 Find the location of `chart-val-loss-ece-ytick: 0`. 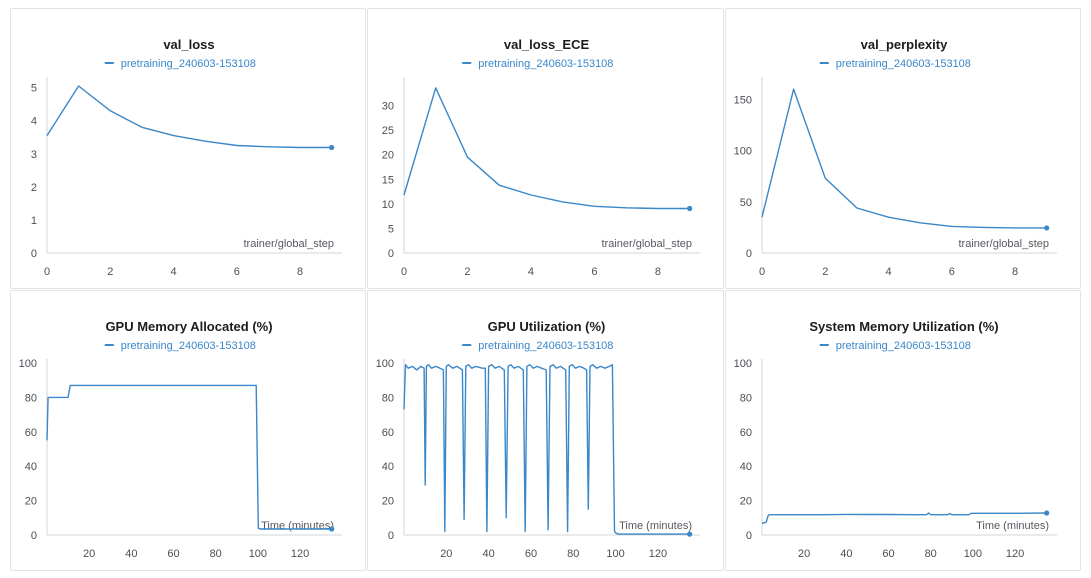

chart-val-loss-ece-ytick: 0 is located at coordinates (391, 254).